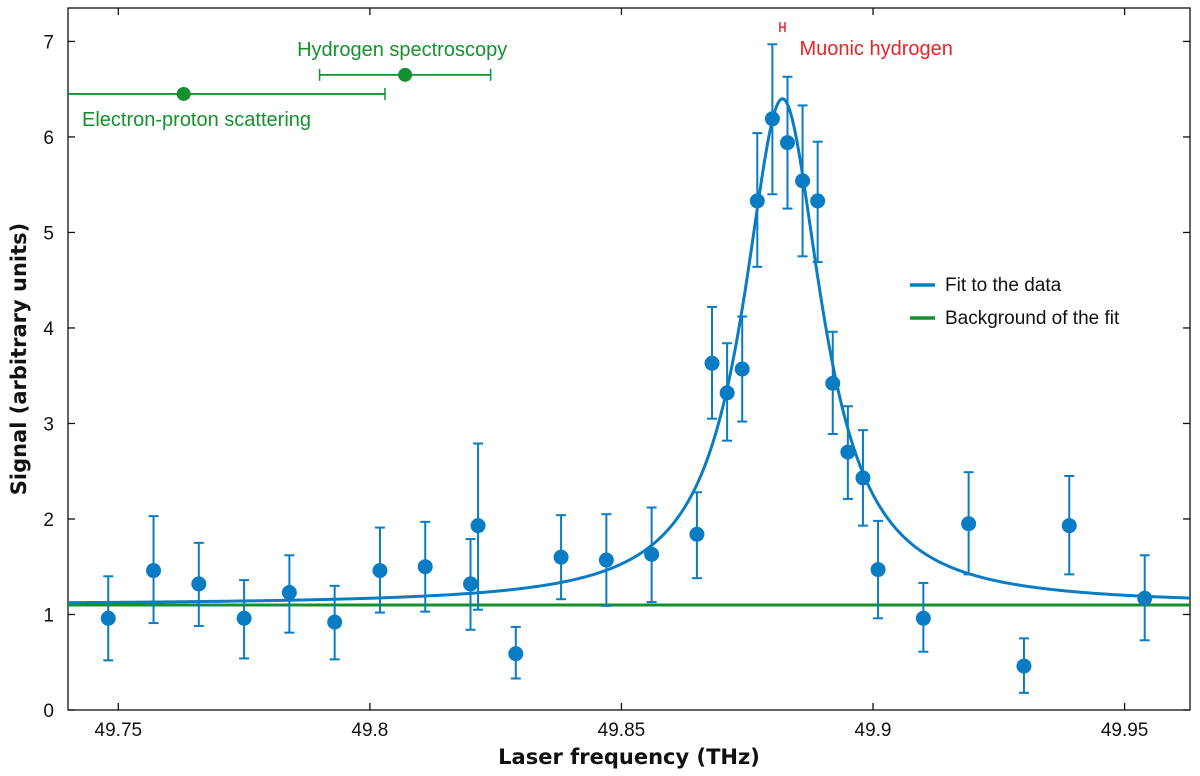 Image resolution: width=1200 pixels, height=776 pixels. I want to click on x-axis-title: Laser frequency (THz), so click(629, 757).